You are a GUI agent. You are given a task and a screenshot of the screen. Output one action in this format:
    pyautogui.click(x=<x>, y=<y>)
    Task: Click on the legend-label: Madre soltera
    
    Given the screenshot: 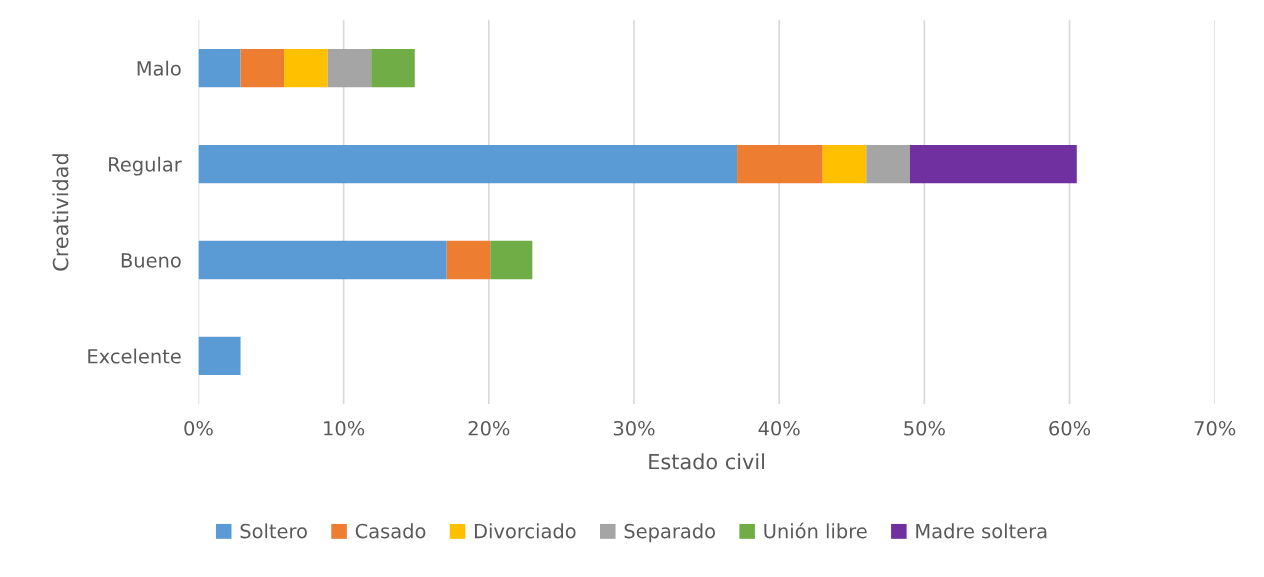 What is the action you would take?
    pyautogui.click(x=981, y=531)
    